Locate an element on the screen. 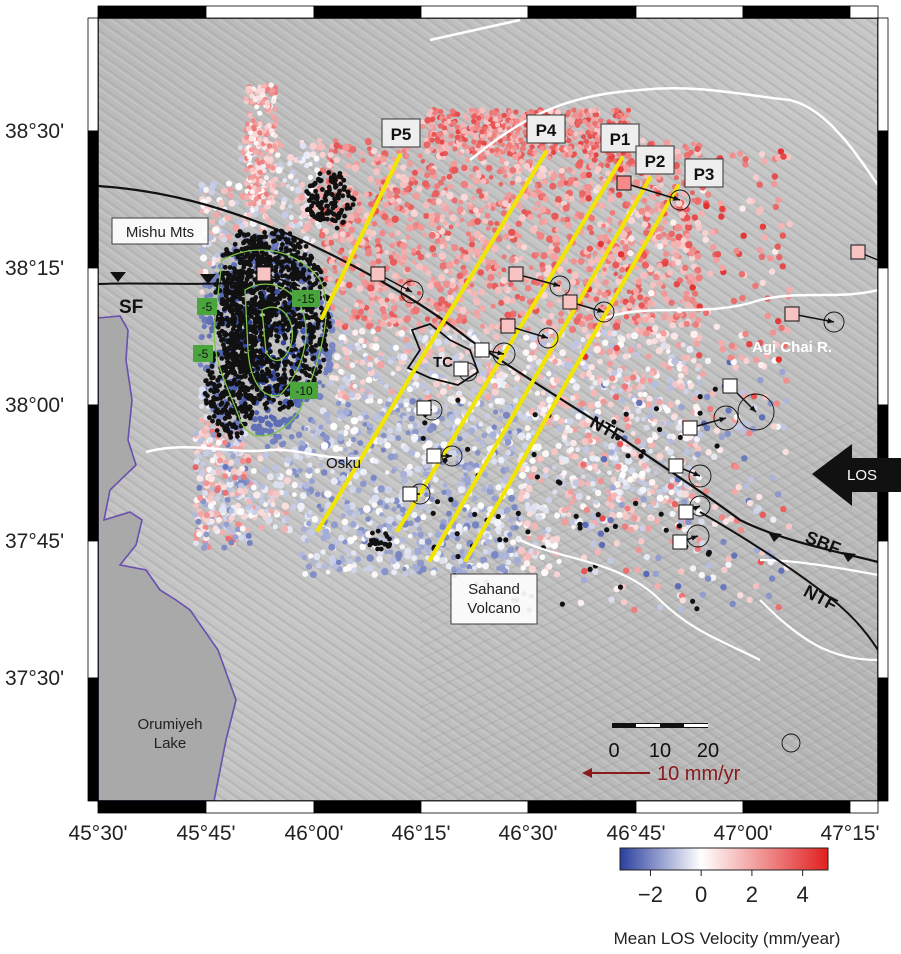  longitude-tick-label: 46°45' is located at coordinates (635, 833).